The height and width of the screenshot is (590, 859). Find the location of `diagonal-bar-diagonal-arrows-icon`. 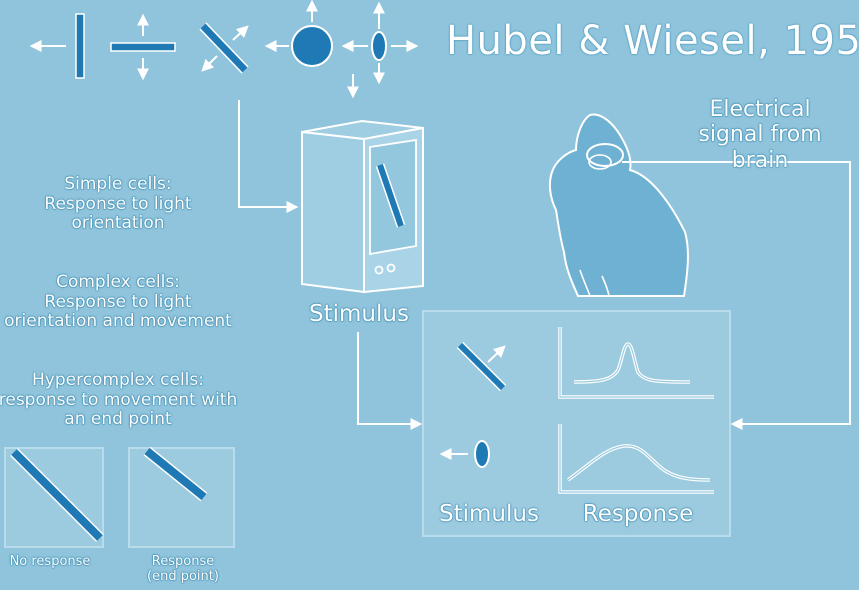

diagonal-bar-diagonal-arrows-icon is located at coordinates (224, 48).